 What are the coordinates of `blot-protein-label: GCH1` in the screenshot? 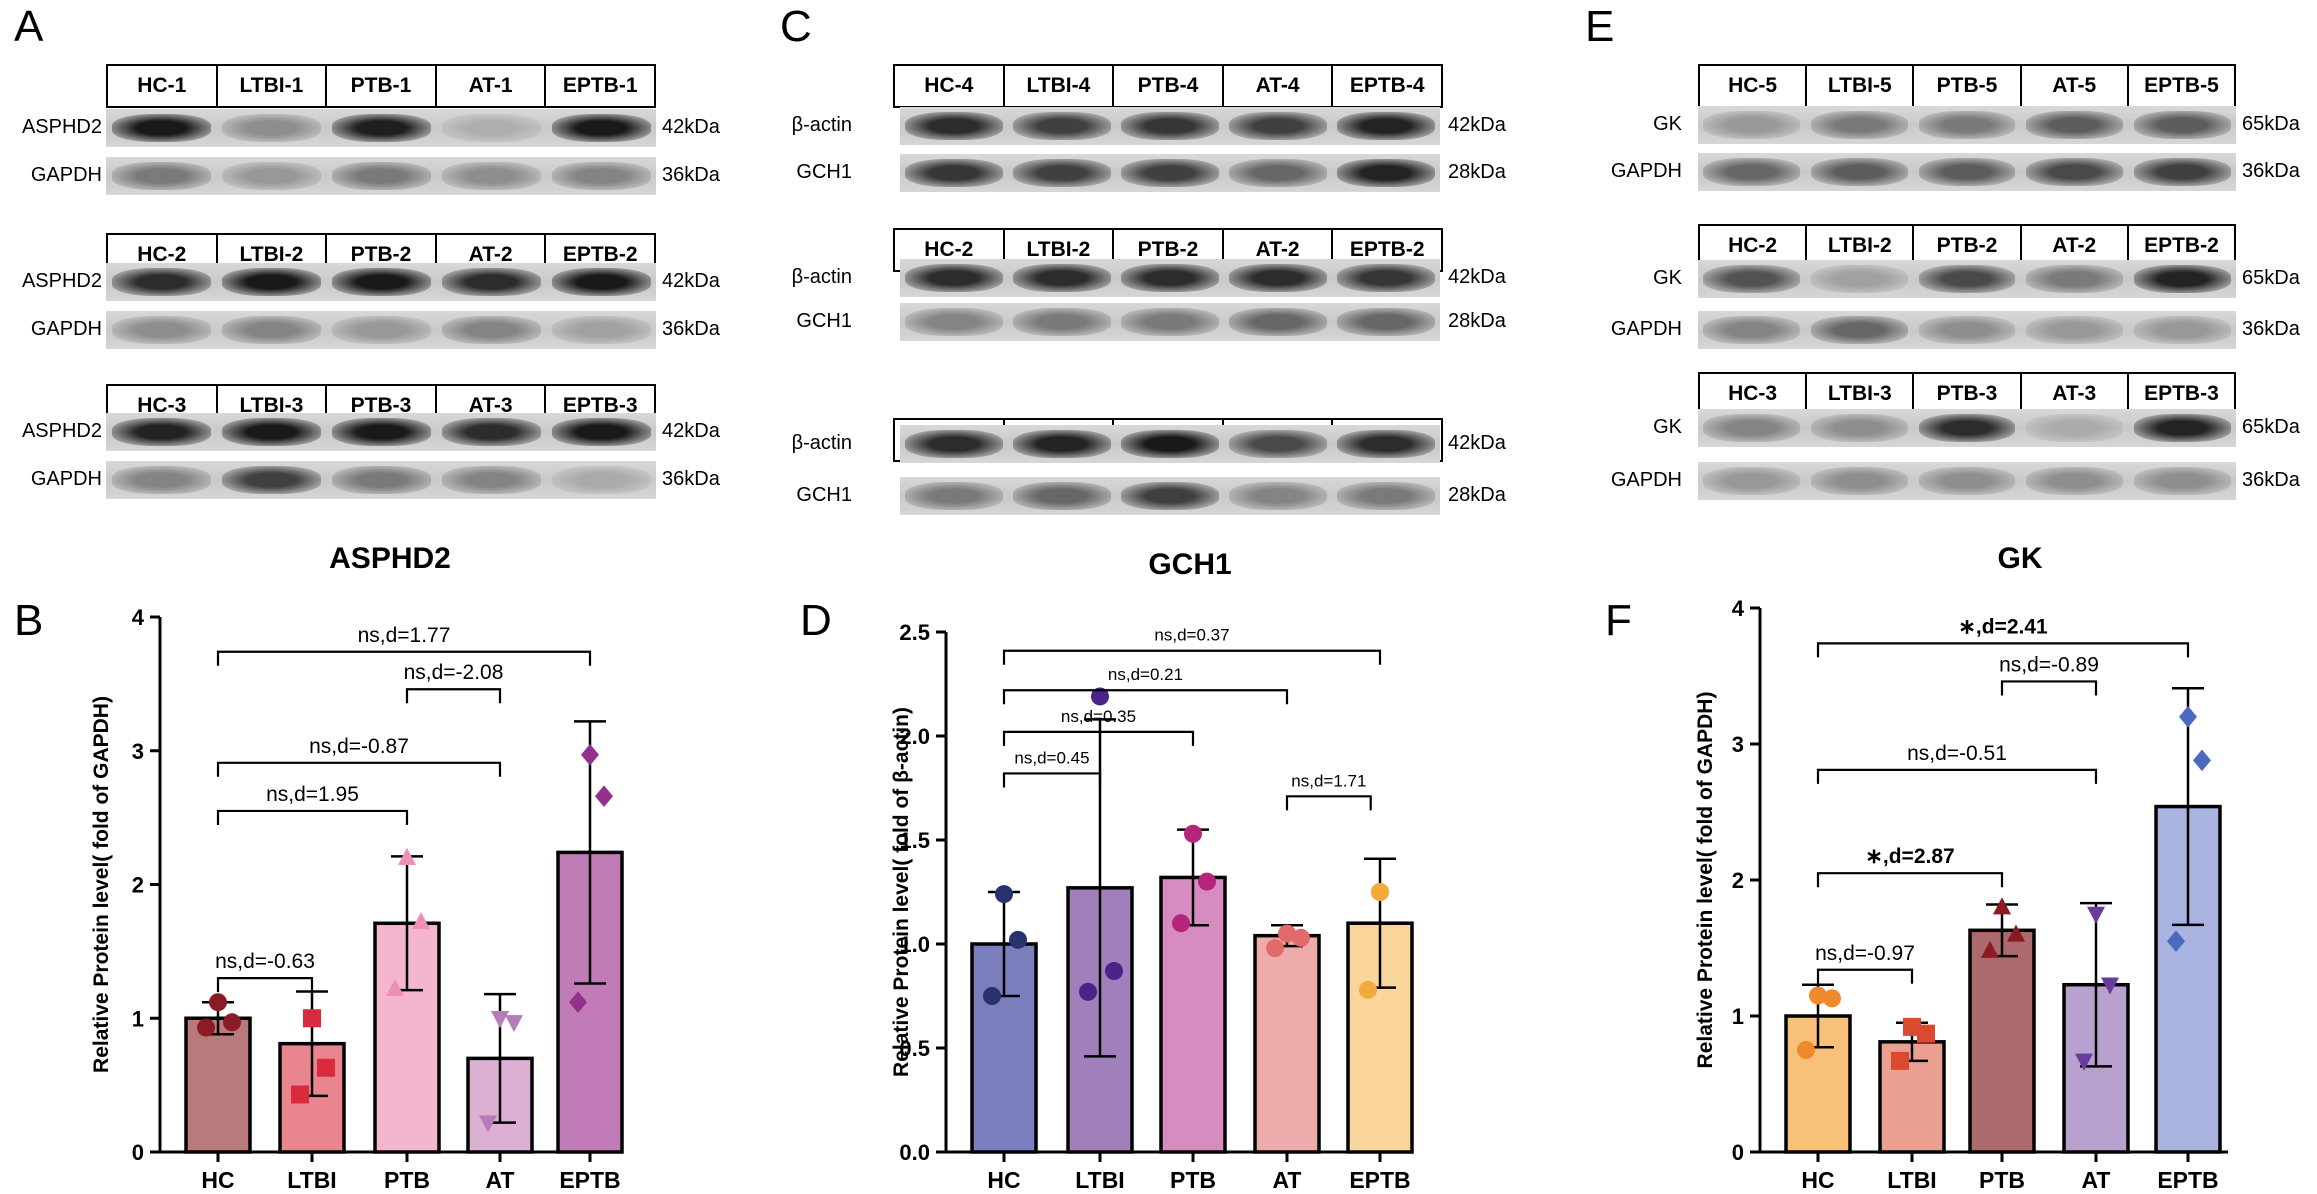 It's located at (824, 321).